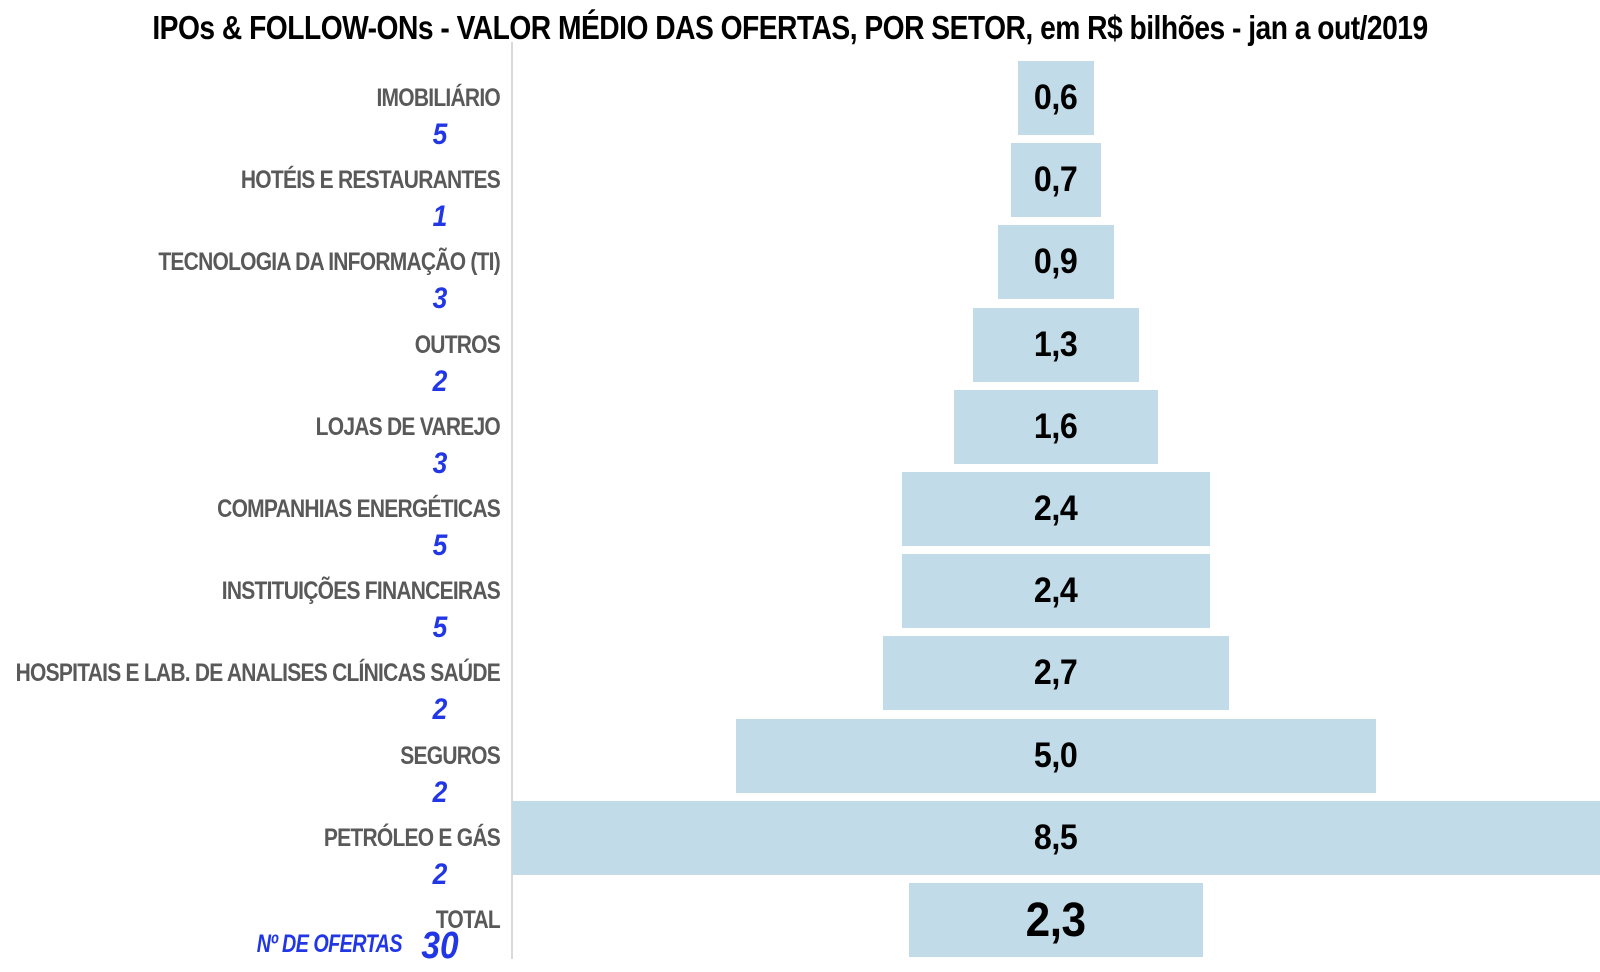 The height and width of the screenshot is (972, 1600). I want to click on value-label: 5,0, so click(1056, 755).